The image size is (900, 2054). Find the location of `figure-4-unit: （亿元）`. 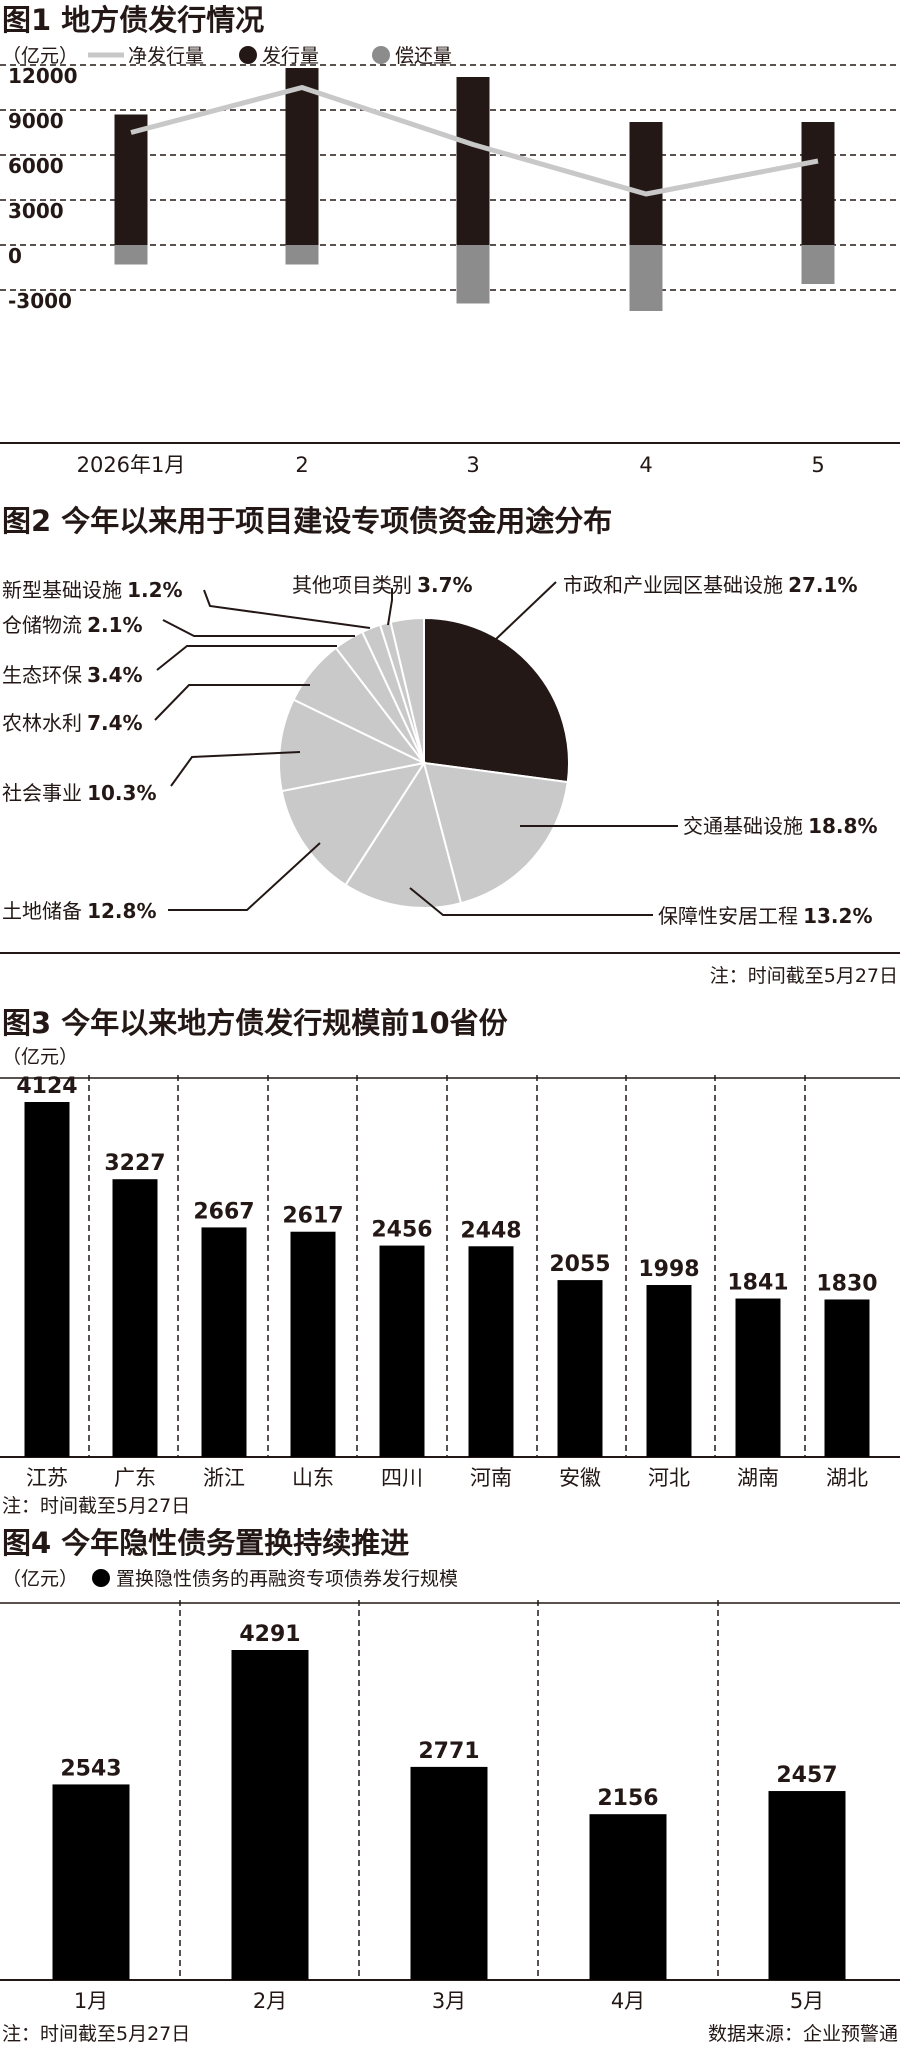

figure-4-unit: （亿元） is located at coordinates (40, 1579).